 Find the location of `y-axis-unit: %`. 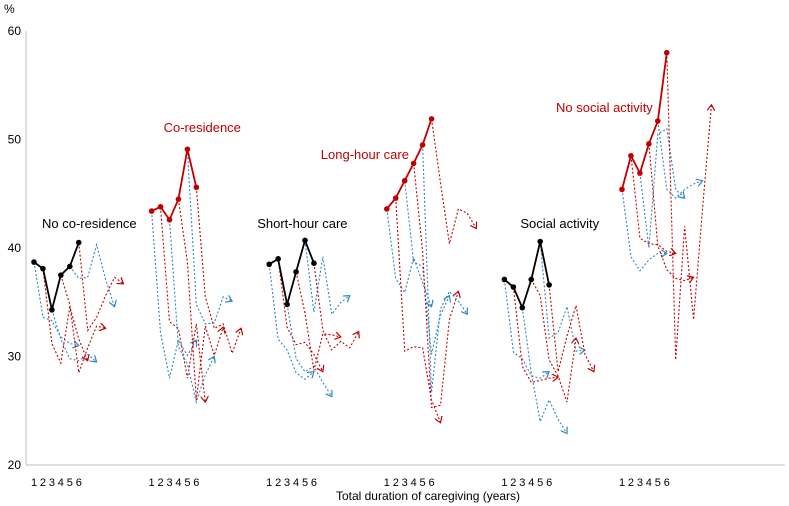

y-axis-unit: % is located at coordinates (9, 9).